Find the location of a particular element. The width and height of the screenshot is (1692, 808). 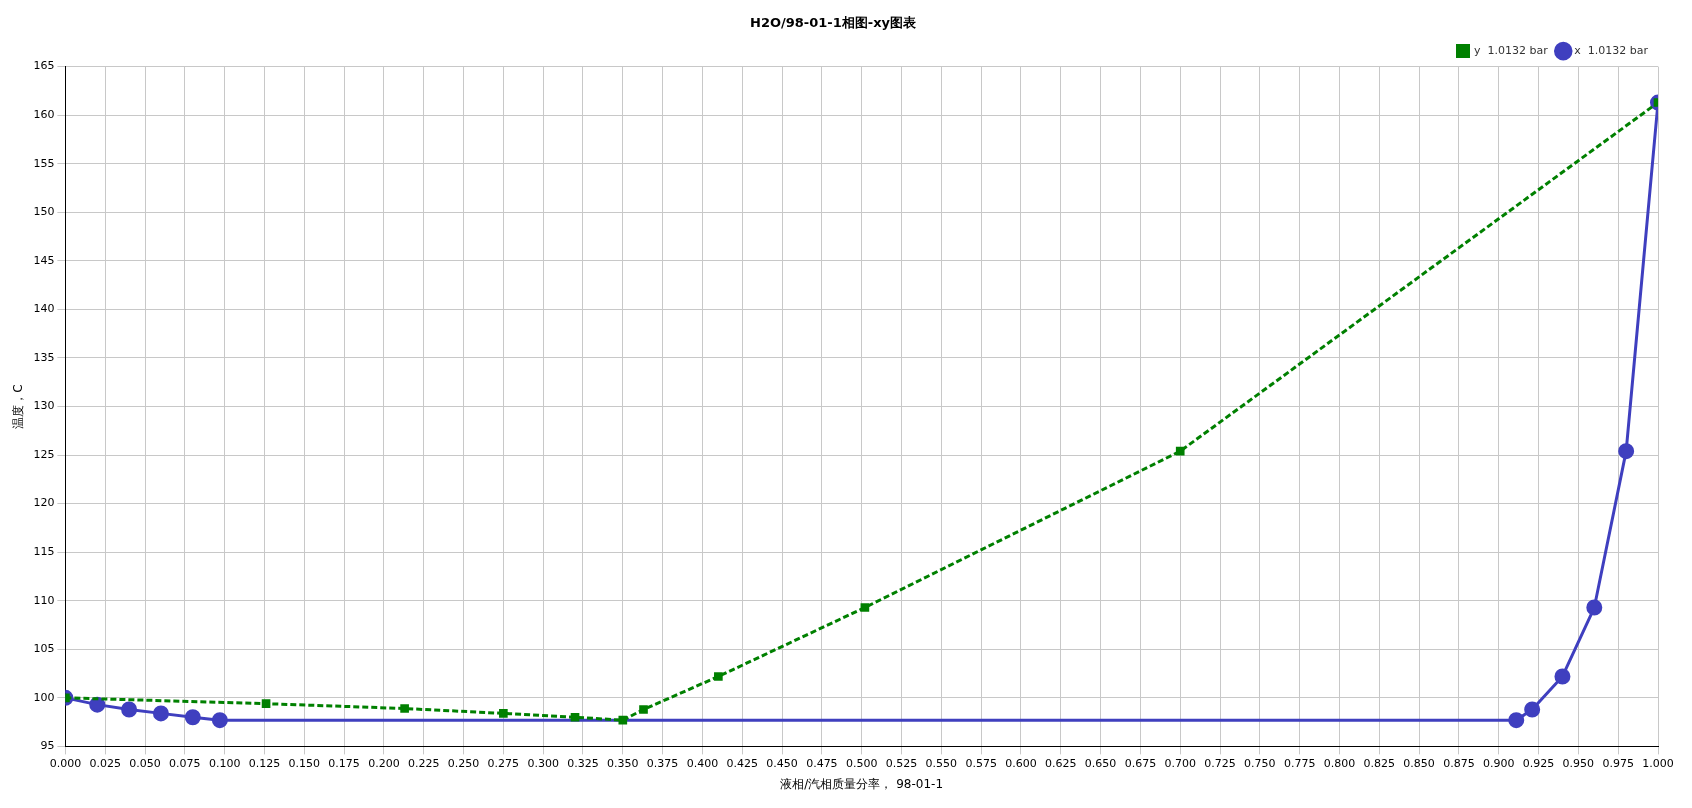

x-tick-label: 0.850 is located at coordinates (1419, 763).